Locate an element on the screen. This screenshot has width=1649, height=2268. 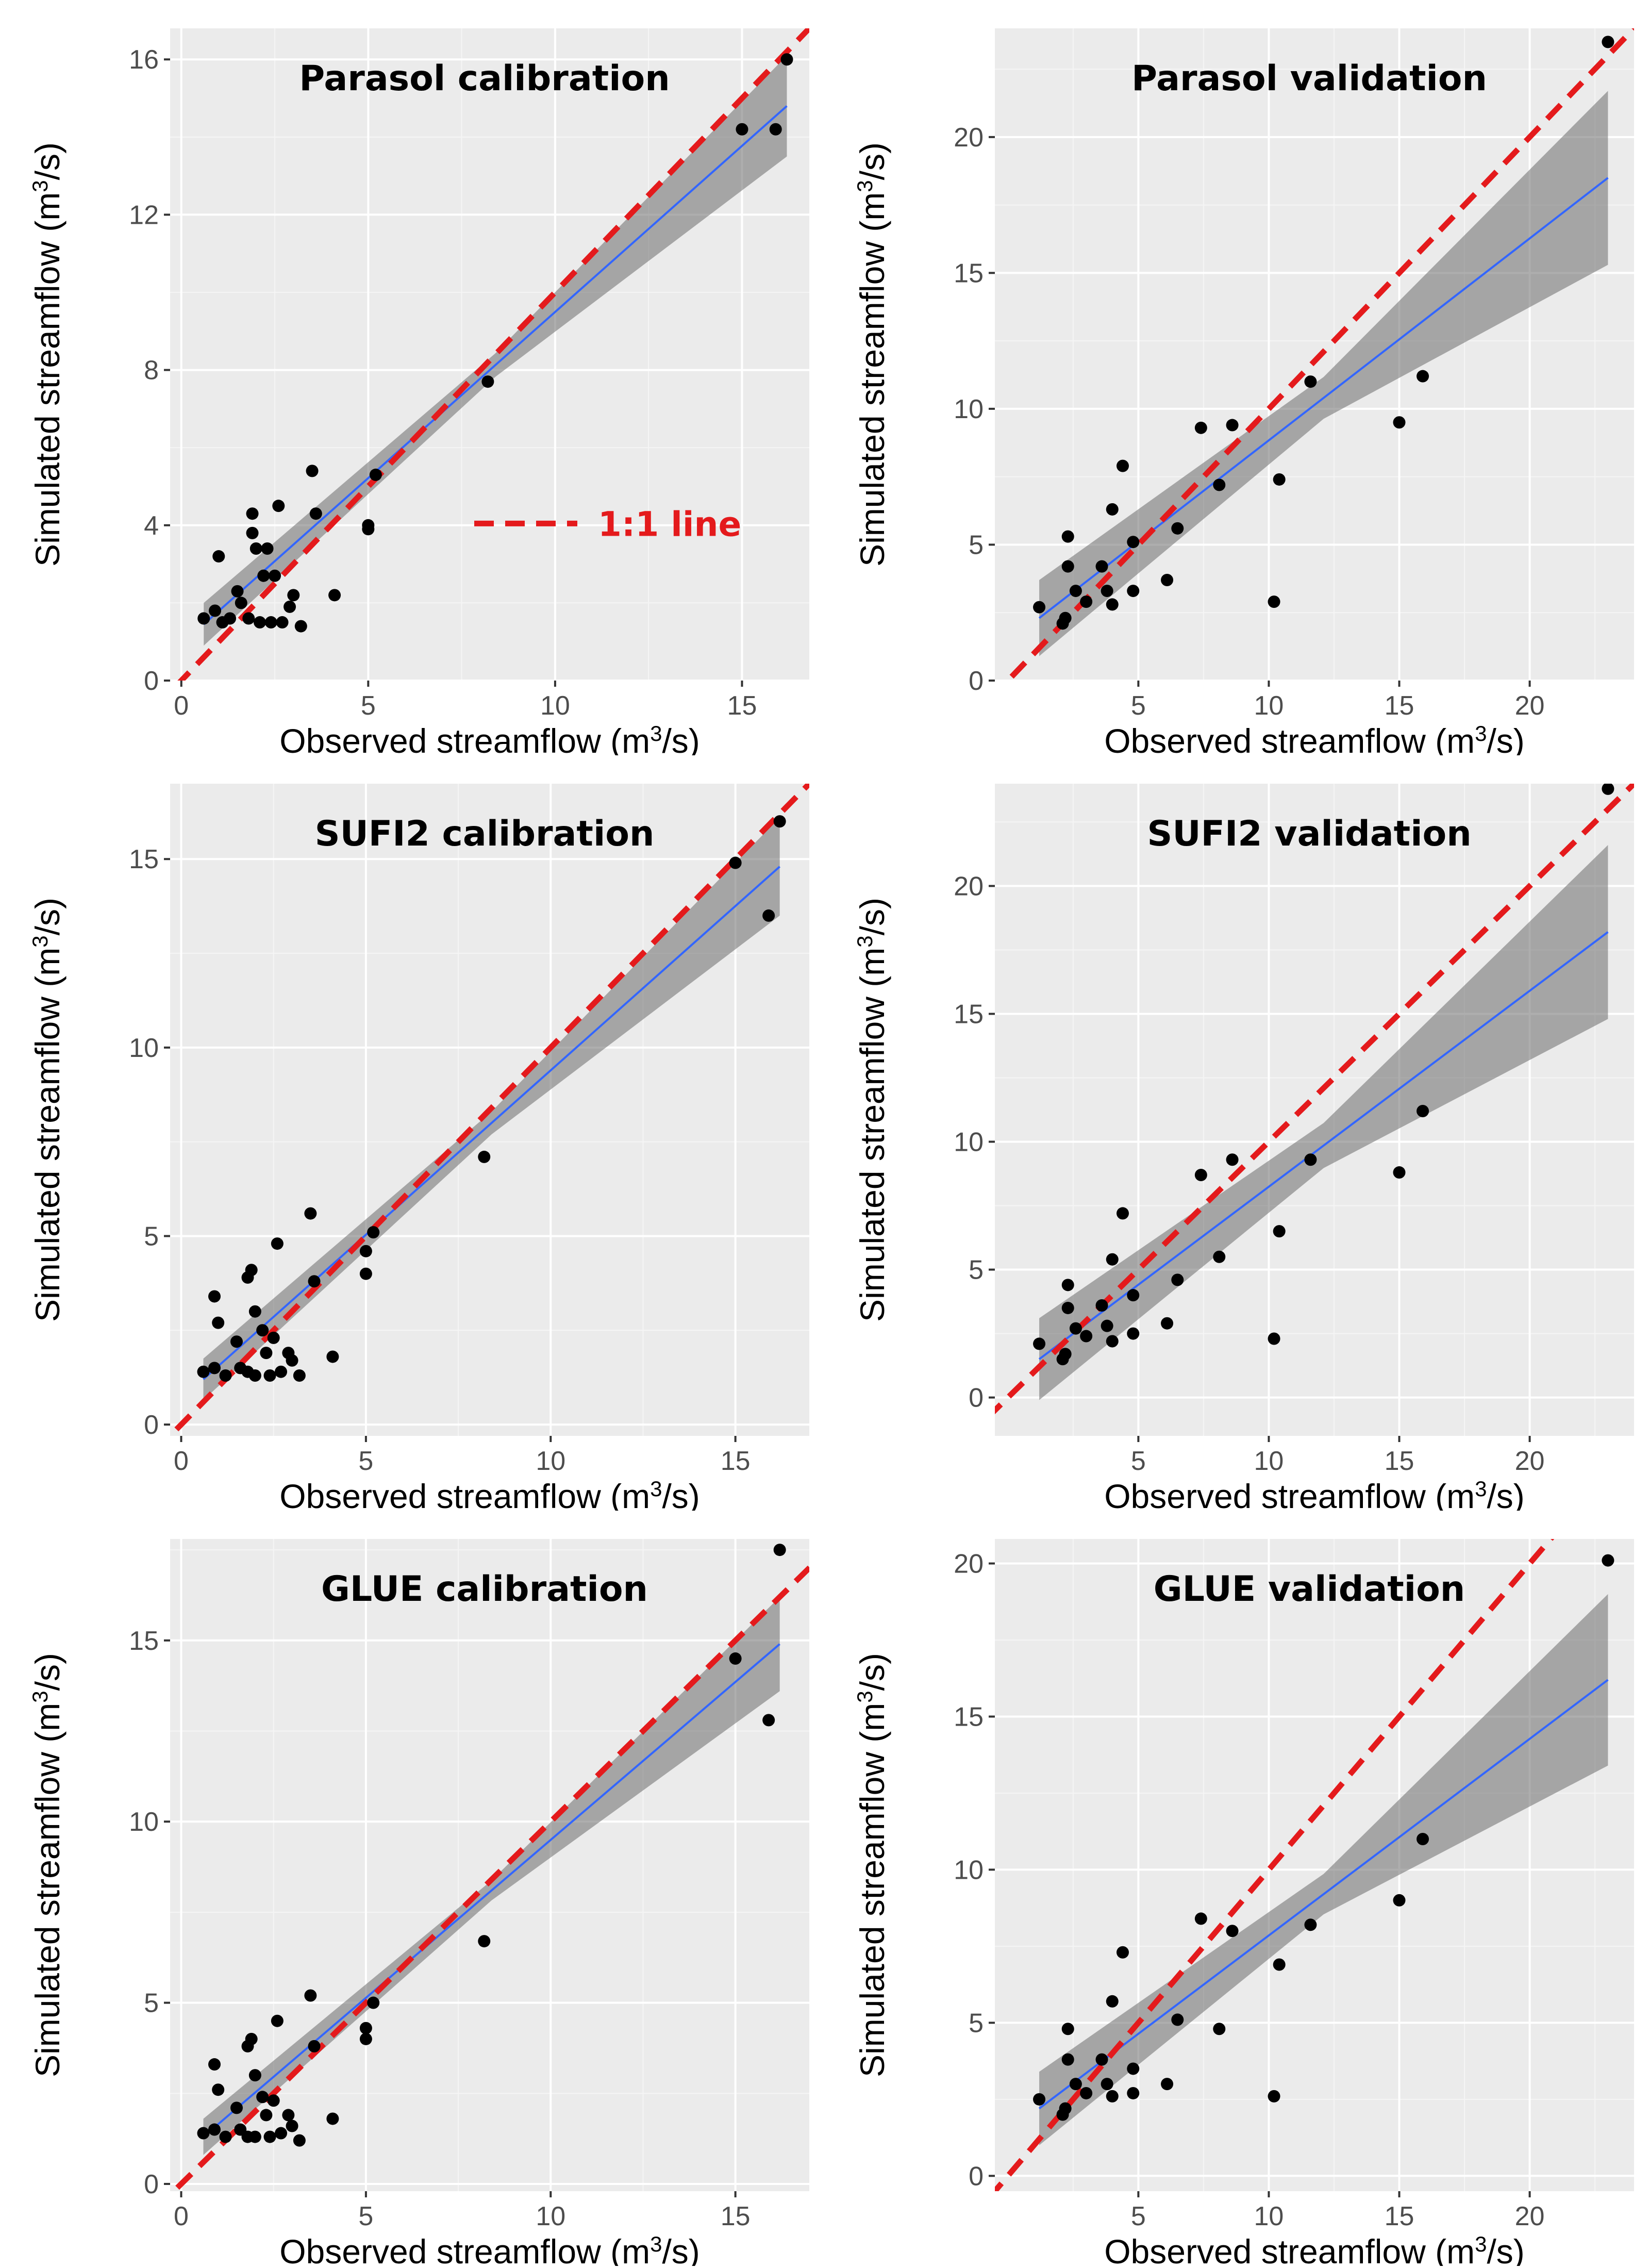
x-tick-label: 0 is located at coordinates (181, 1461).